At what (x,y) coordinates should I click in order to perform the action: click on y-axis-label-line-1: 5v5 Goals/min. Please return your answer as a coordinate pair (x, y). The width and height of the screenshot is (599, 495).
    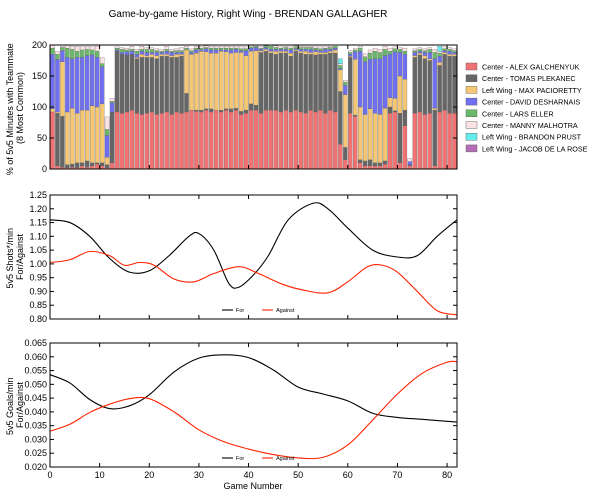
    Looking at the image, I should click on (10, 406).